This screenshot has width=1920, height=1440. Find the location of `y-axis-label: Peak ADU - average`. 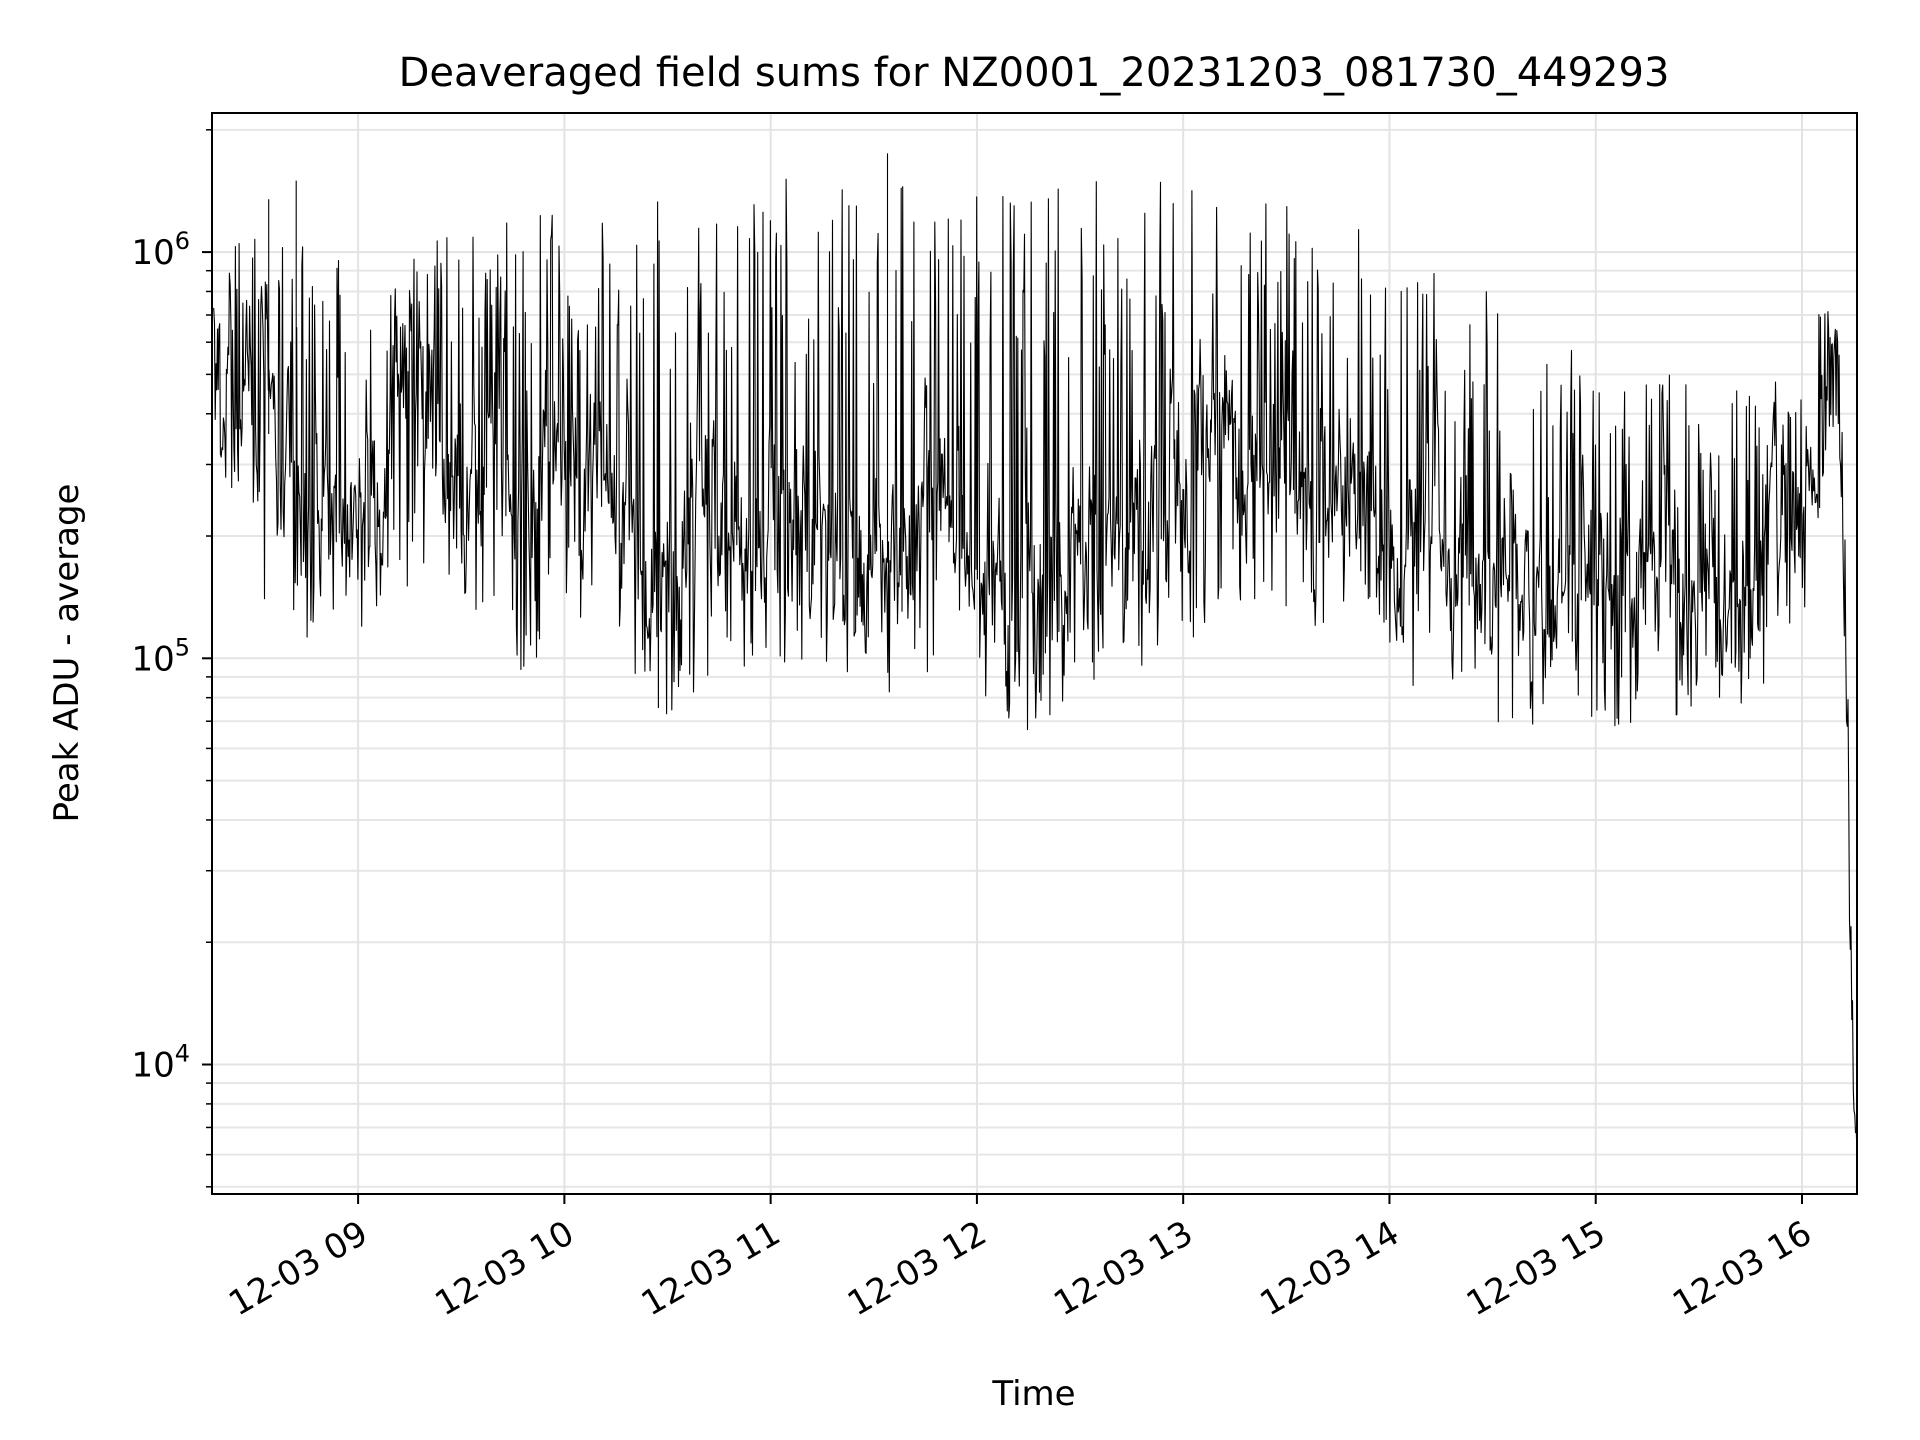

y-axis-label: Peak ADU - average is located at coordinates (67, 653).